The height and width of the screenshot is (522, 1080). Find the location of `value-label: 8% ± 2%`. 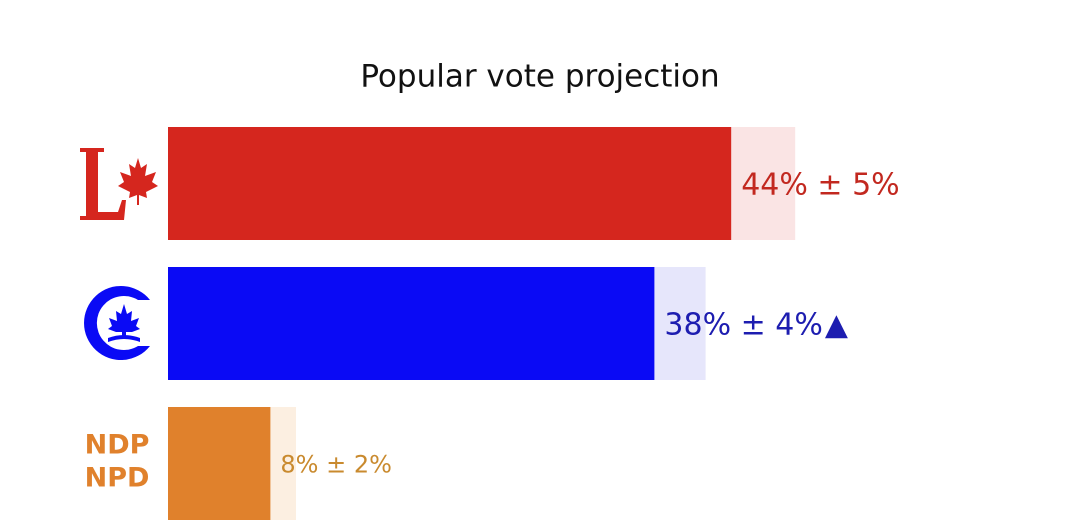

value-label: 8% ± 2% is located at coordinates (336, 465).